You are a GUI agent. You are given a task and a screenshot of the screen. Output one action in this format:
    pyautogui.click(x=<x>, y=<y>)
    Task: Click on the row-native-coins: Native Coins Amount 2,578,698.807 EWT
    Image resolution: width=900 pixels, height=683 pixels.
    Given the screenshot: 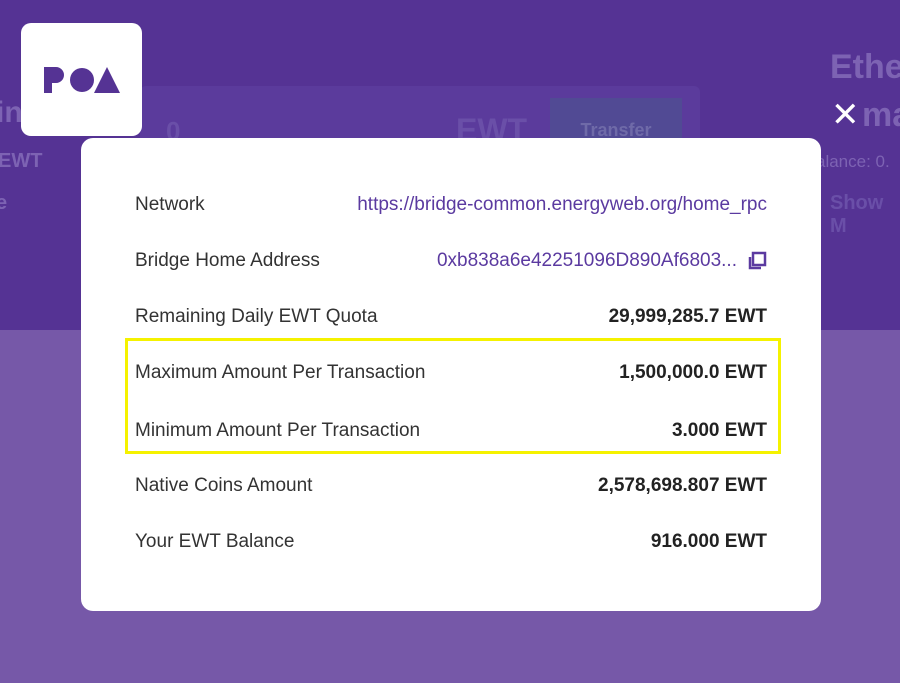 What is the action you would take?
    pyautogui.click(x=451, y=486)
    